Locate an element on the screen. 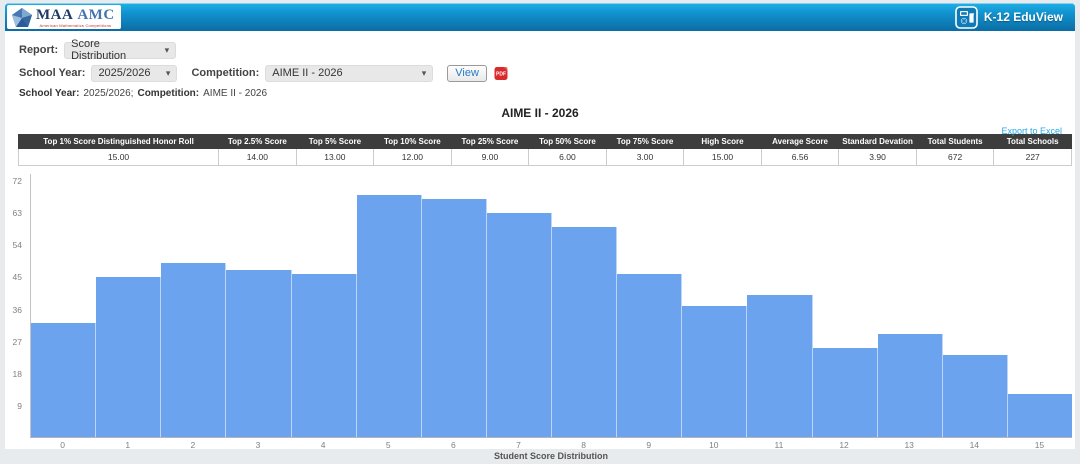 Image resolution: width=1080 pixels, height=464 pixels. y-tick-label: 18 is located at coordinates (17, 373).